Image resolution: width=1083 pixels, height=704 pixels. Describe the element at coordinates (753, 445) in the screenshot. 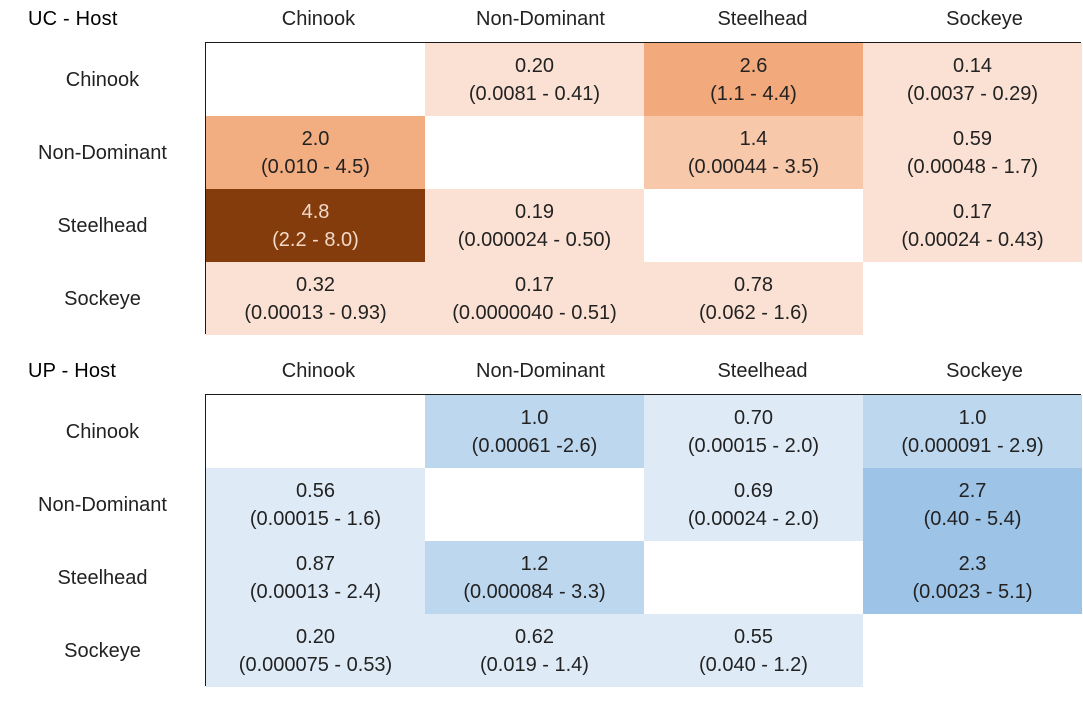

I see `up-cell-interval: (0.00015 - 2.0)` at that location.